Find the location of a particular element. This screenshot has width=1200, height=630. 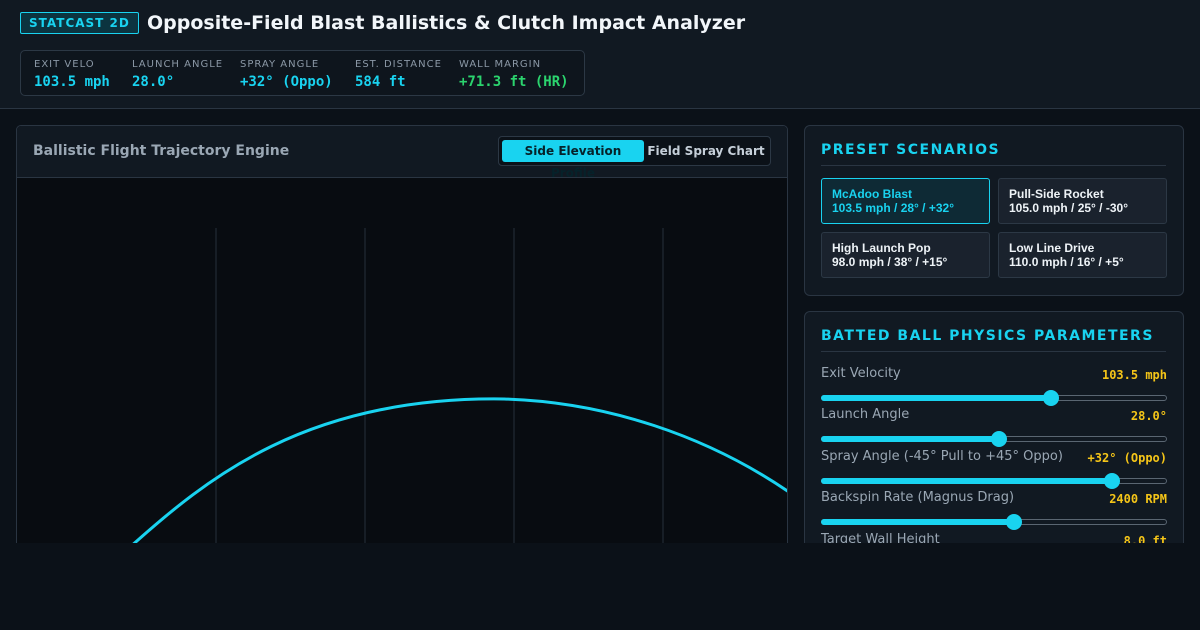

flight-trajectory-path is located at coordinates (459, 470).